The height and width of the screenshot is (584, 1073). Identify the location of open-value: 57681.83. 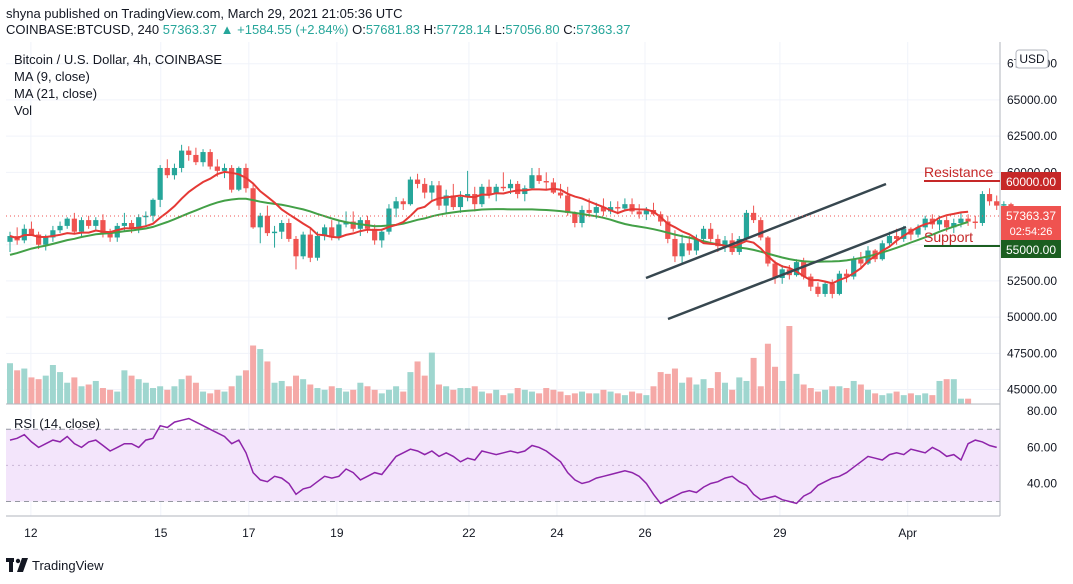
(393, 29).